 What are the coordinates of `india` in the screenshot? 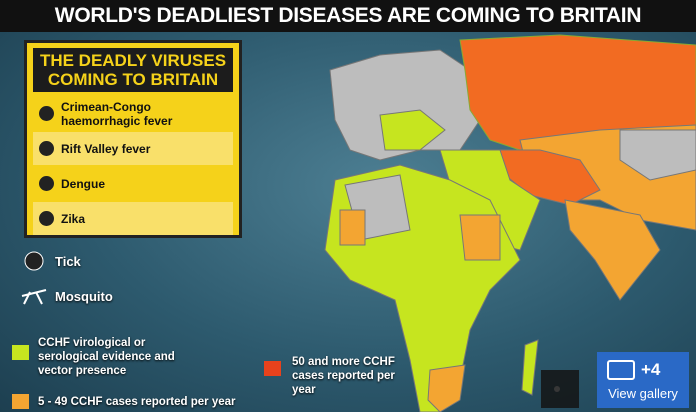 It's located at (612, 250).